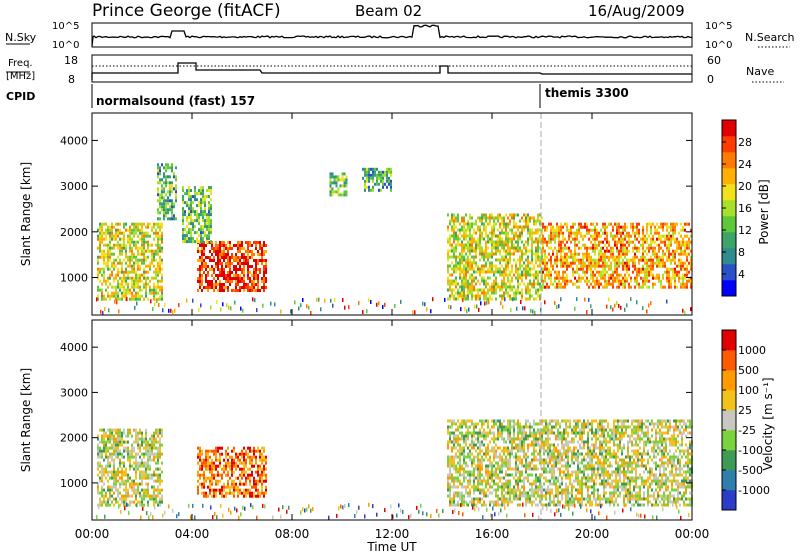  Describe the element at coordinates (760, 71) in the screenshot. I see `nave-label: Nave` at that location.